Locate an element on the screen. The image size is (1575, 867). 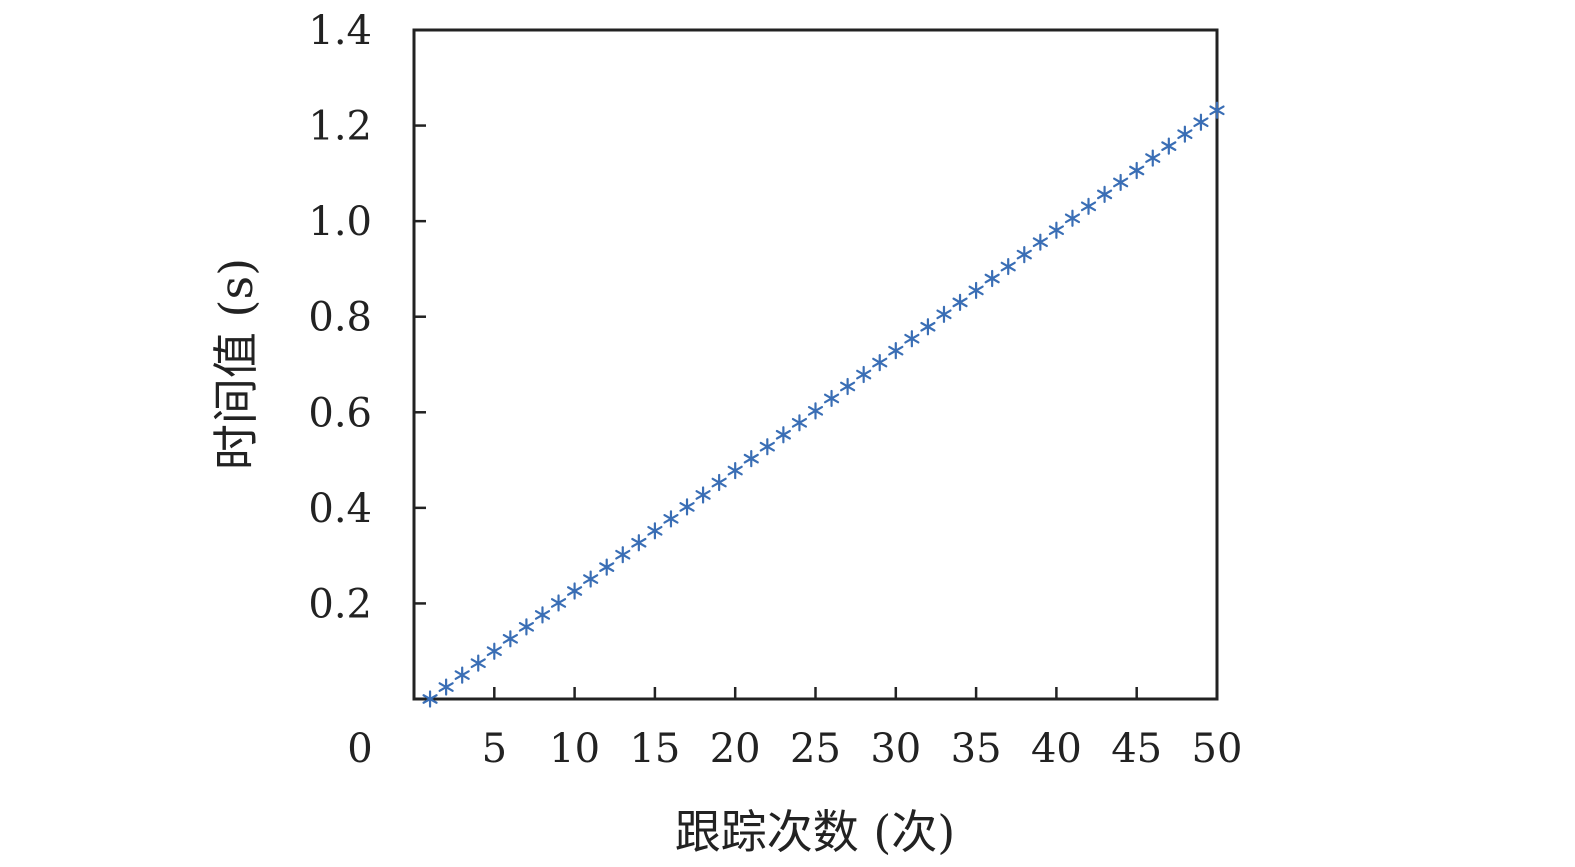
x-tick-label: 45 is located at coordinates (1136, 749).